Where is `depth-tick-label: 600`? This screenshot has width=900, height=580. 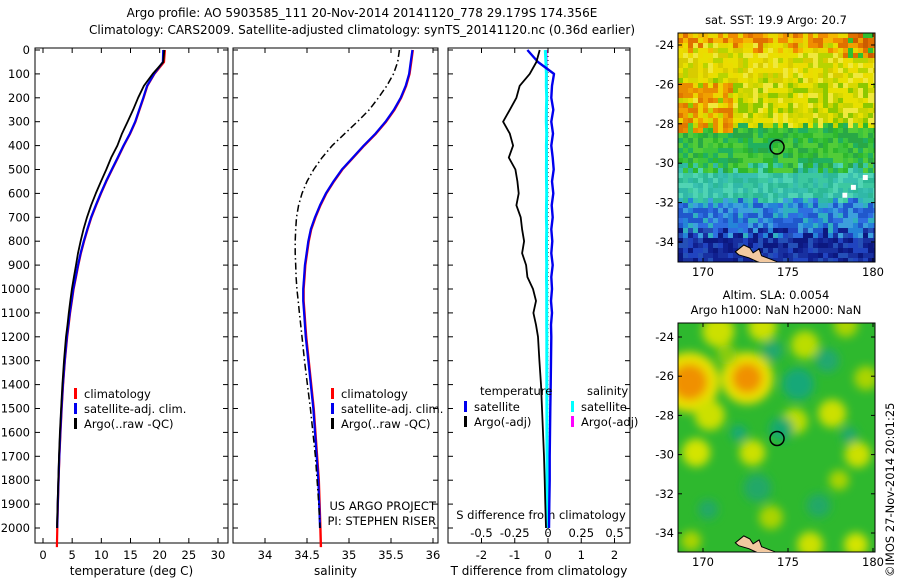 depth-tick-label: 600 is located at coordinates (19, 193).